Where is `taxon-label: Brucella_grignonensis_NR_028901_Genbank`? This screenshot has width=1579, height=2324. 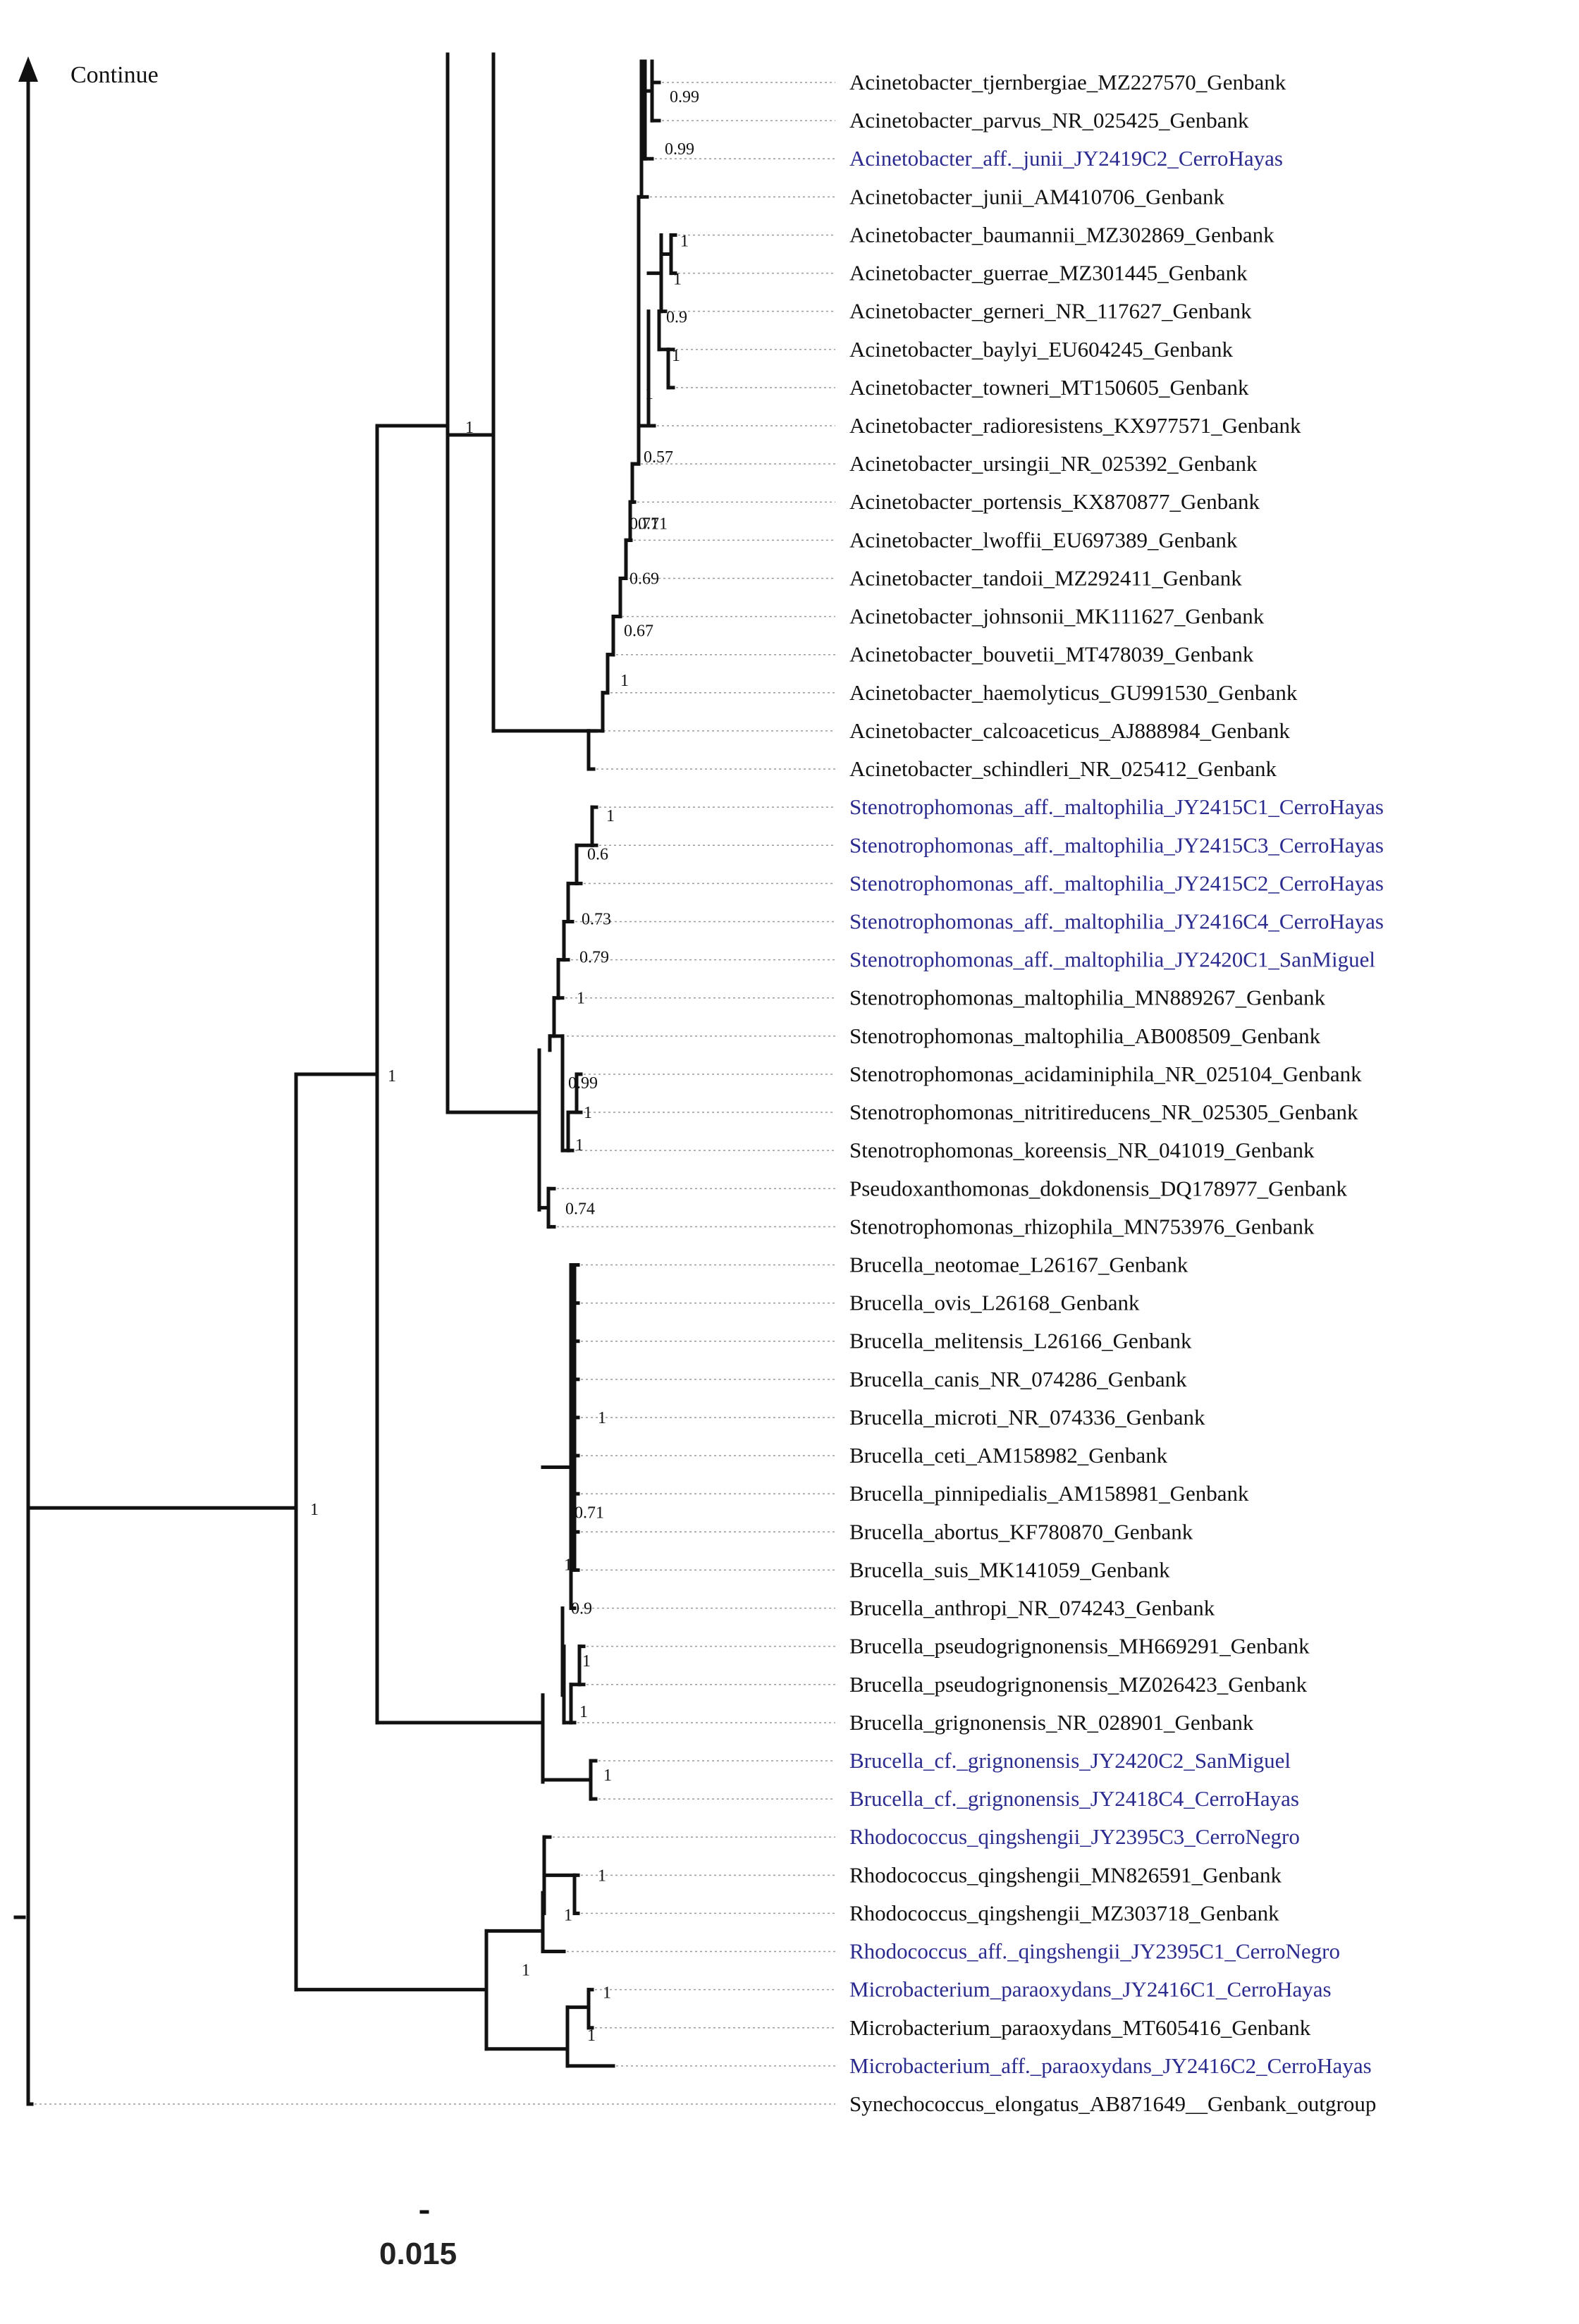 taxon-label: Brucella_grignonensis_NR_028901_Genbank is located at coordinates (1051, 1722).